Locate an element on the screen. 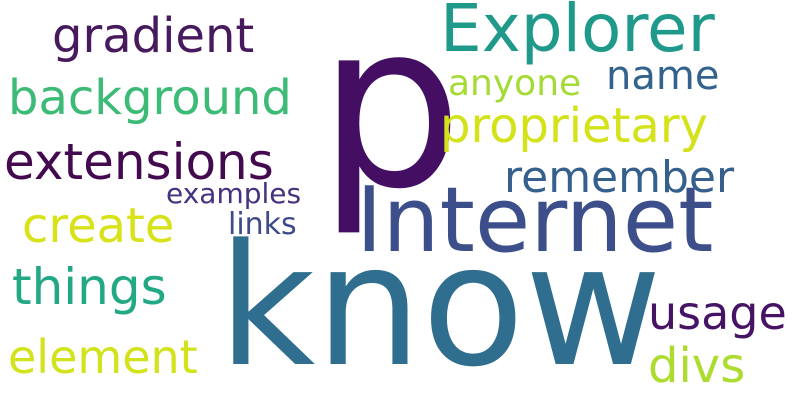 The height and width of the screenshot is (400, 800). word-internet: Internet is located at coordinates (535, 220).